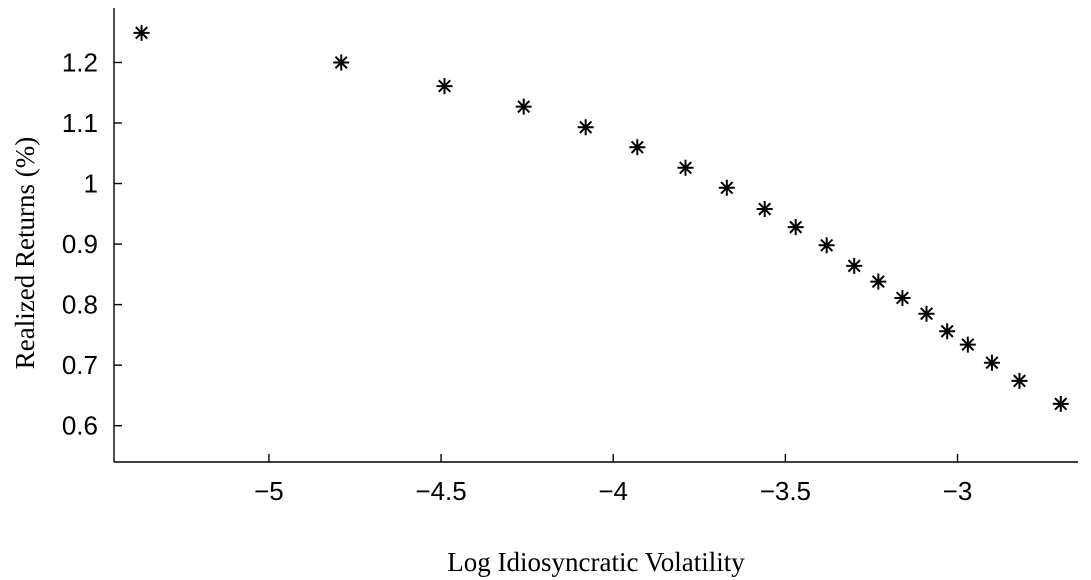 Image resolution: width=1091 pixels, height=580 pixels. What do you see at coordinates (440, 491) in the screenshot?
I see `x-tick-label: −4.5` at bounding box center [440, 491].